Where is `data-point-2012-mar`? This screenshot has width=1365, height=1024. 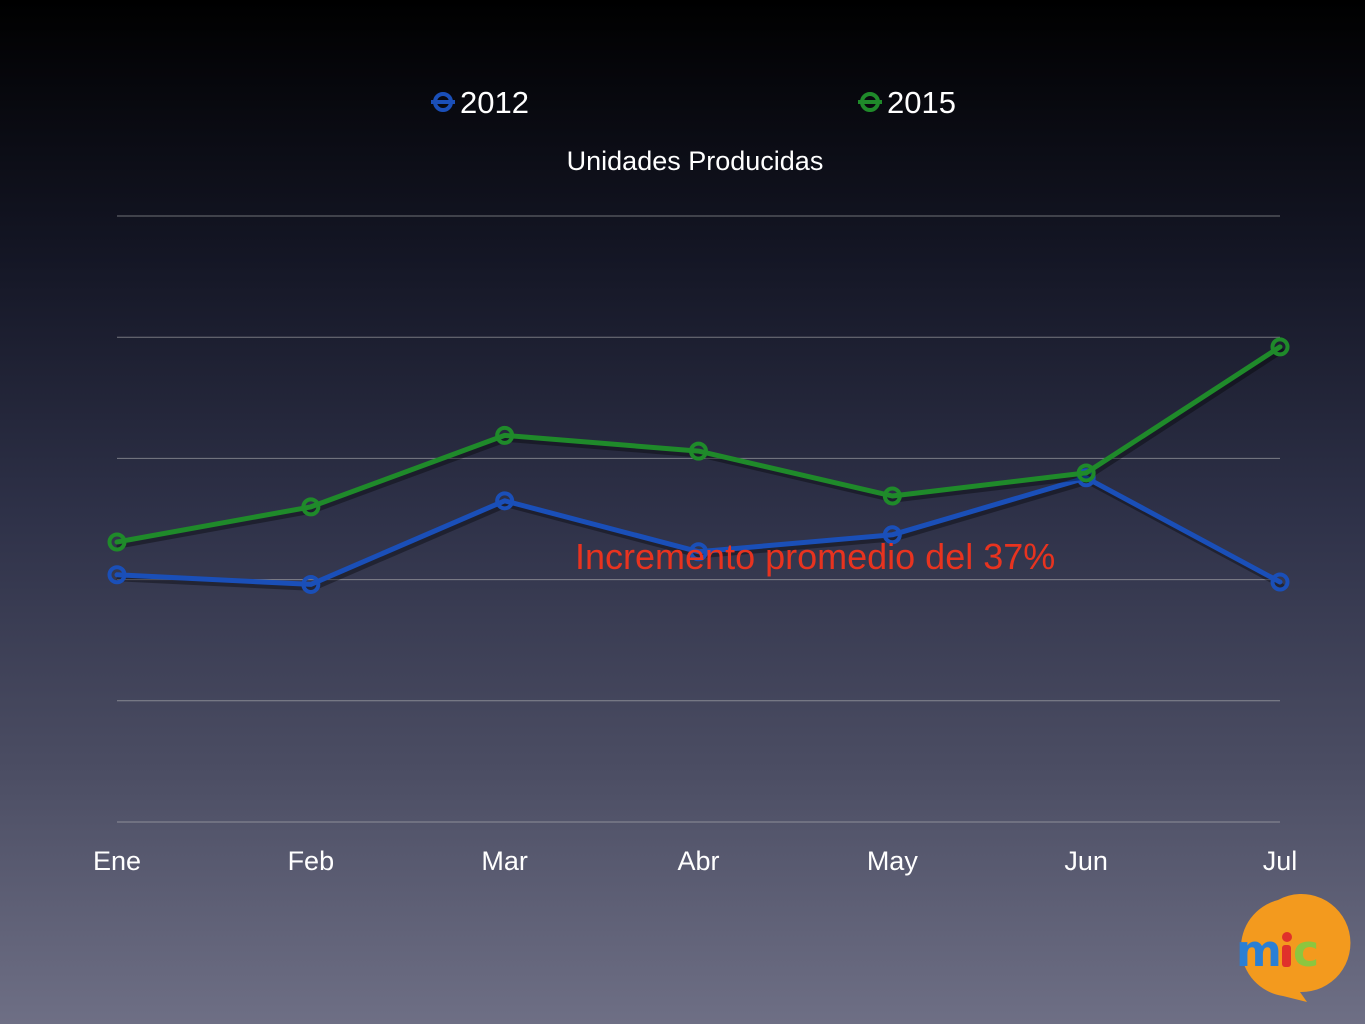
data-point-2012-mar is located at coordinates (505, 501).